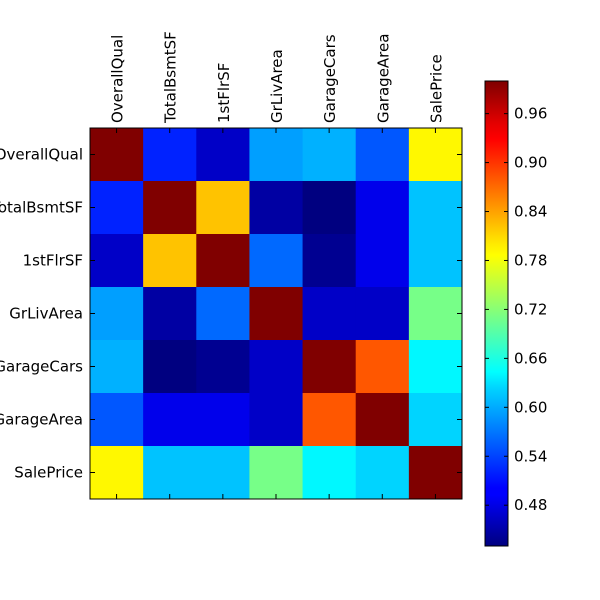 The image size is (600, 600). Describe the element at coordinates (41, 420) in the screenshot. I see `y-tick-label-5: GarageArea` at that location.